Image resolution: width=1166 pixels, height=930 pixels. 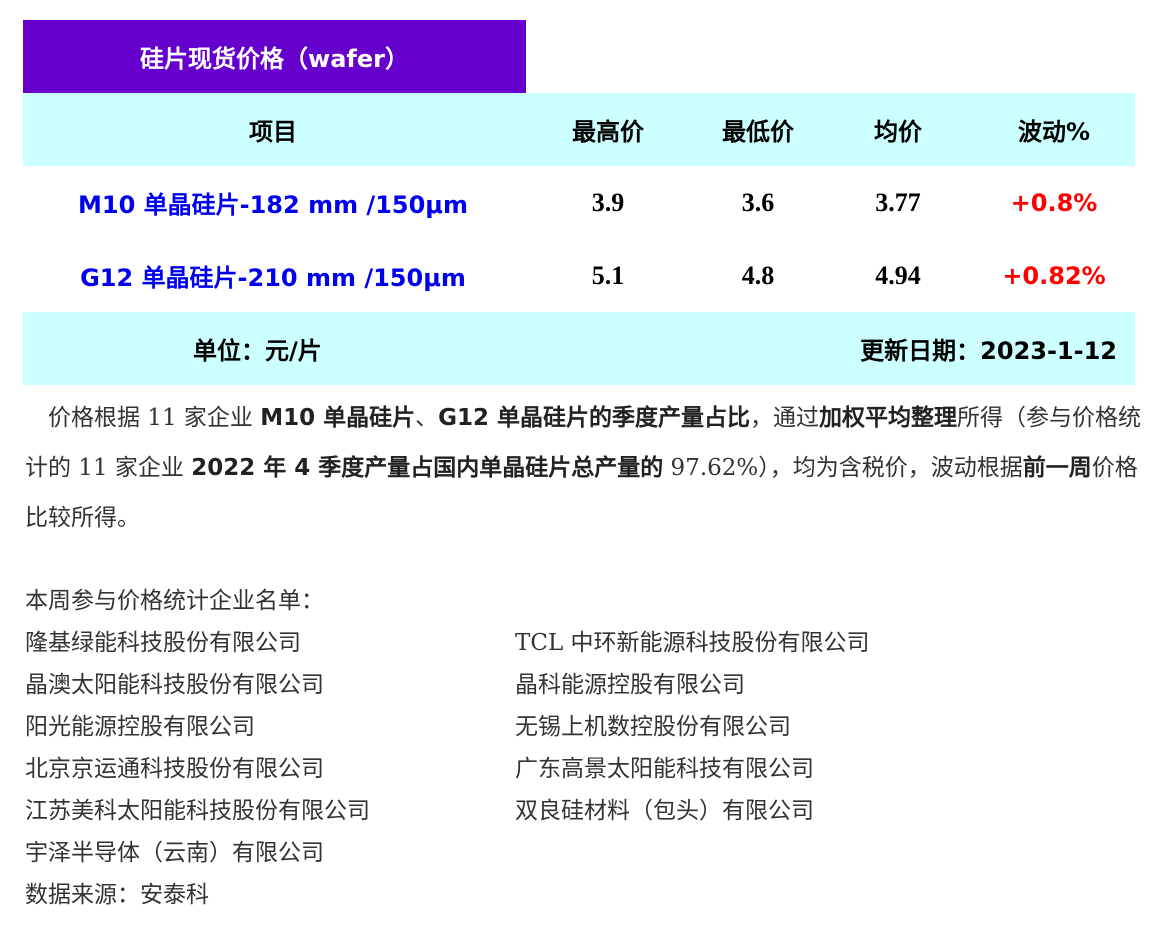 What do you see at coordinates (1054, 202) in the screenshot?
I see `change-pct: +0.8%` at bounding box center [1054, 202].